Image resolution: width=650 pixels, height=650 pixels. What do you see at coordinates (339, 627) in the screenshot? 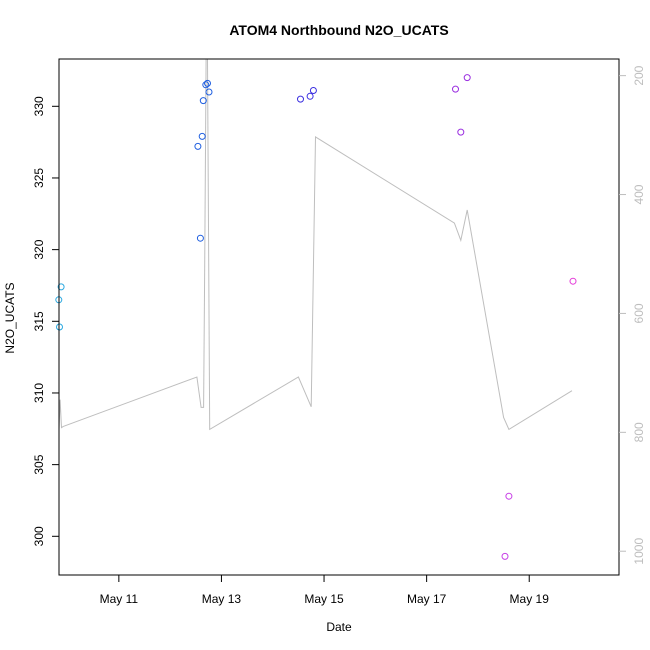
I see `x-axis-label: Date` at bounding box center [339, 627].